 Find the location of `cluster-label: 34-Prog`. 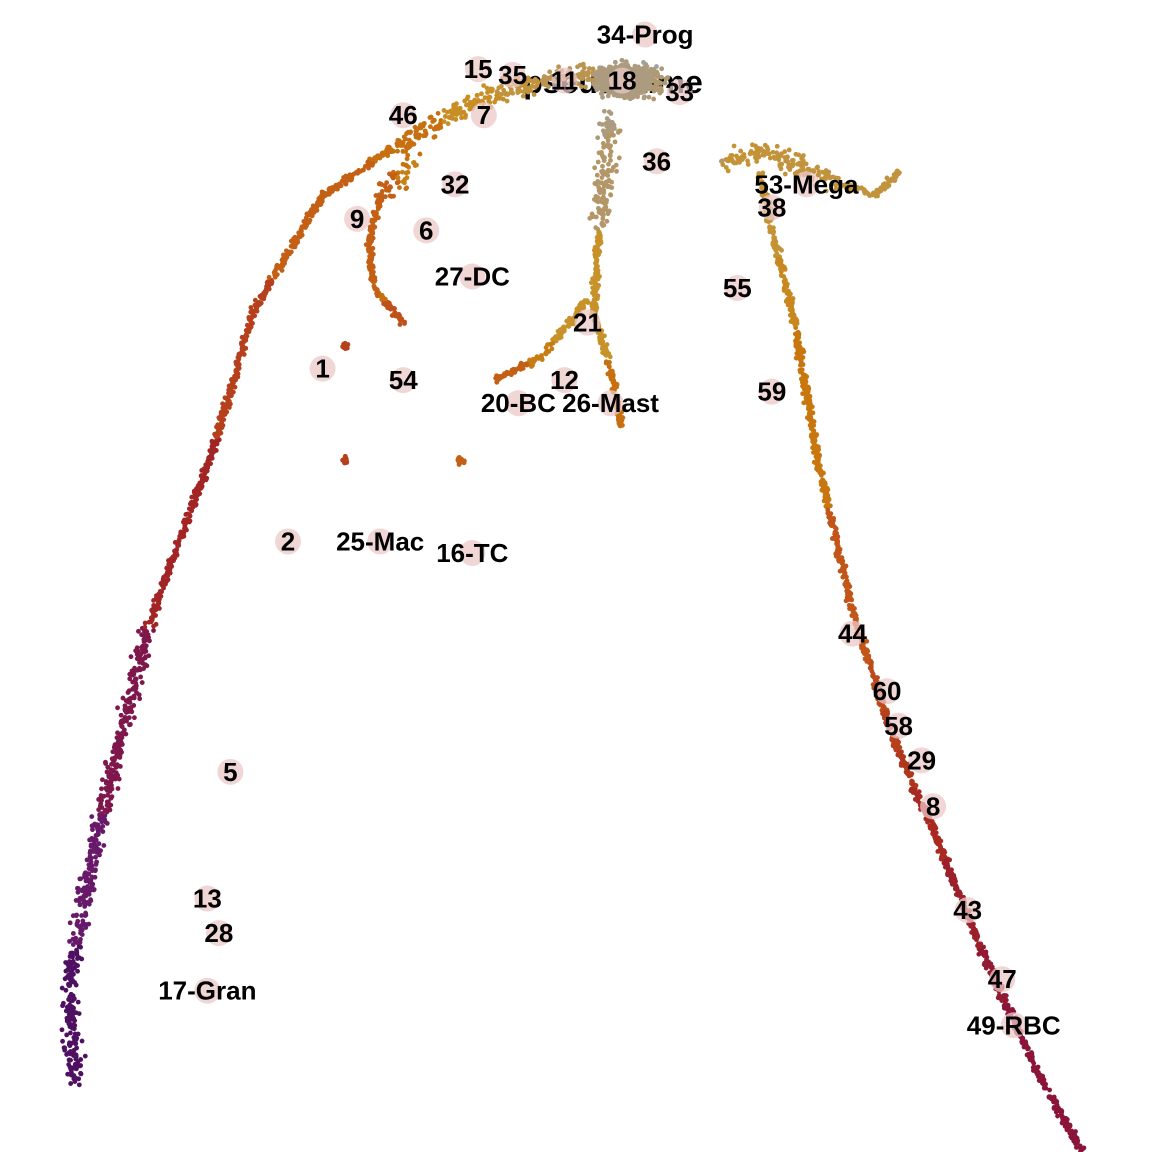

cluster-label: 34-Prog is located at coordinates (645, 35).